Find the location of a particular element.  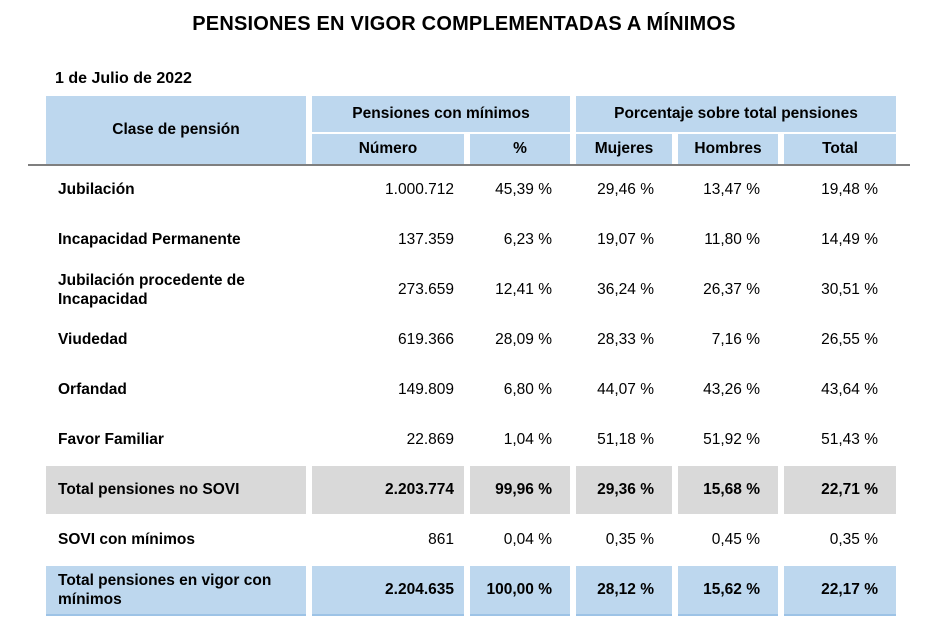

mujeres-cell: 28,33 % is located at coordinates (625, 340).